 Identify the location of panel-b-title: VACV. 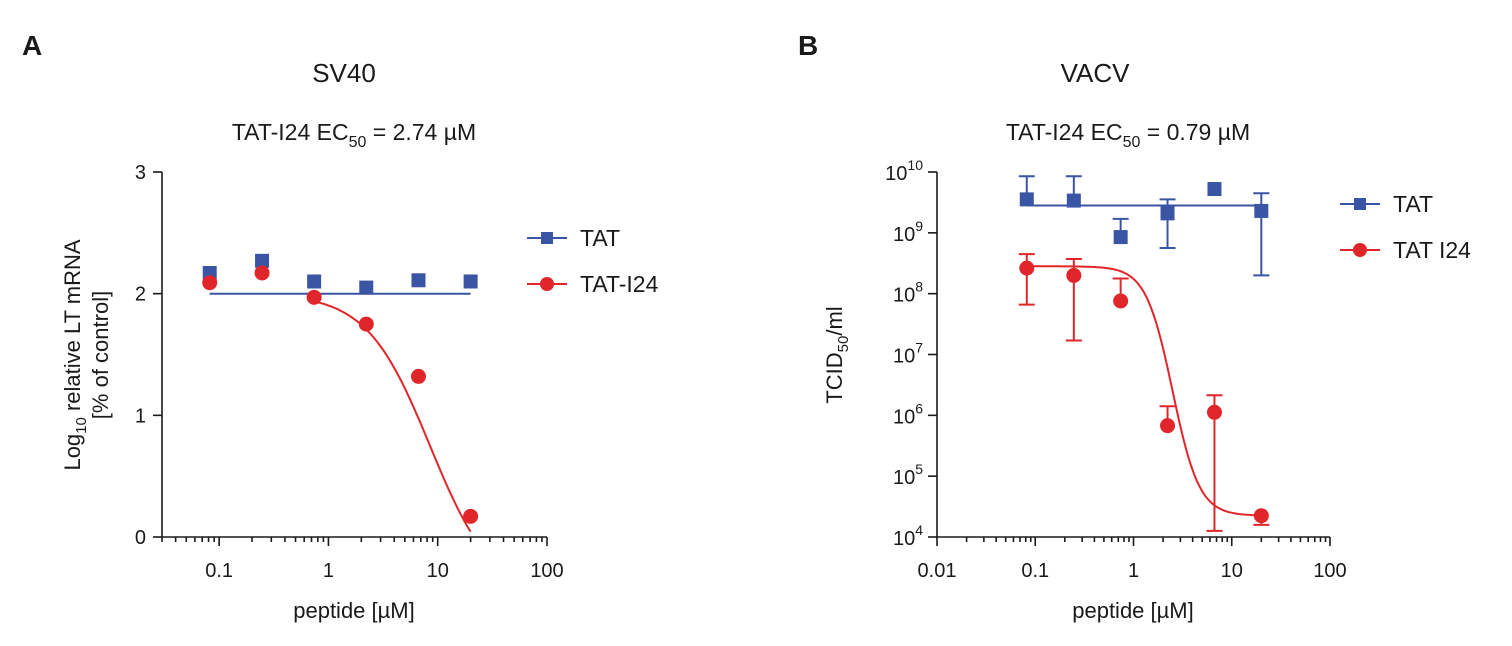
(1096, 73).